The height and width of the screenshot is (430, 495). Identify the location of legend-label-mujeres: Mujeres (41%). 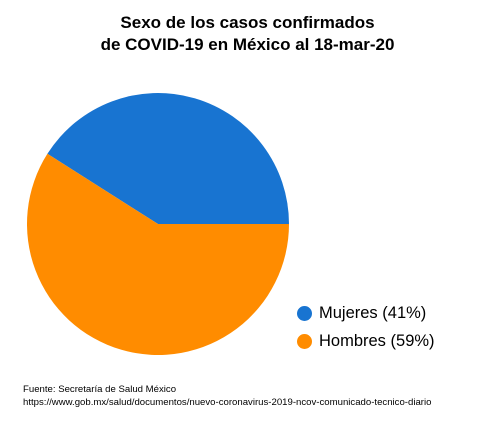
(373, 312).